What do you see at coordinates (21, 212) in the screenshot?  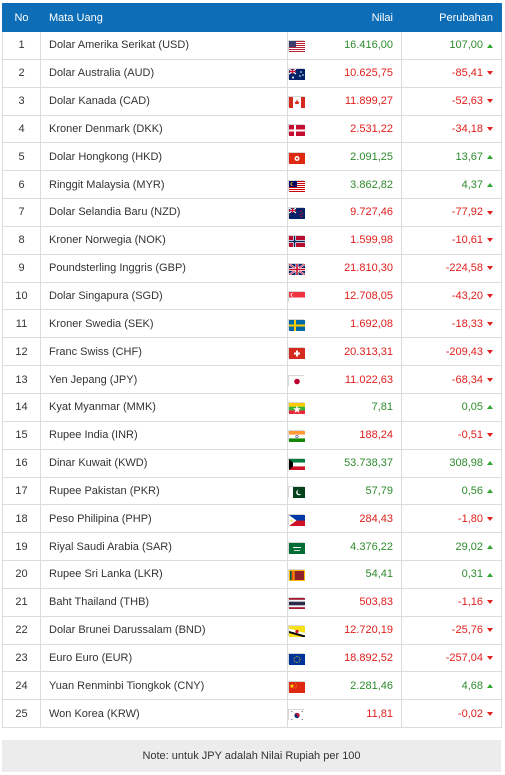 I see `row-number: 7` at bounding box center [21, 212].